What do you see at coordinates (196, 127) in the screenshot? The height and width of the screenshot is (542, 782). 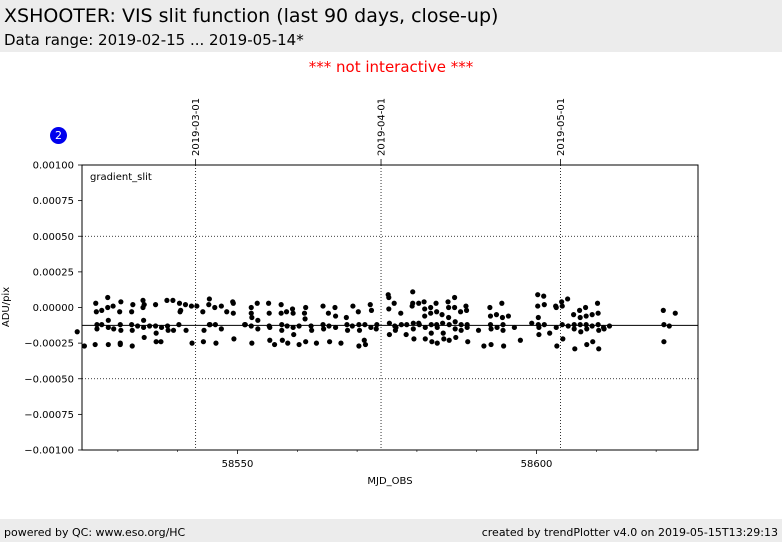 I see `month-marker-label: 2019-03-01` at bounding box center [196, 127].